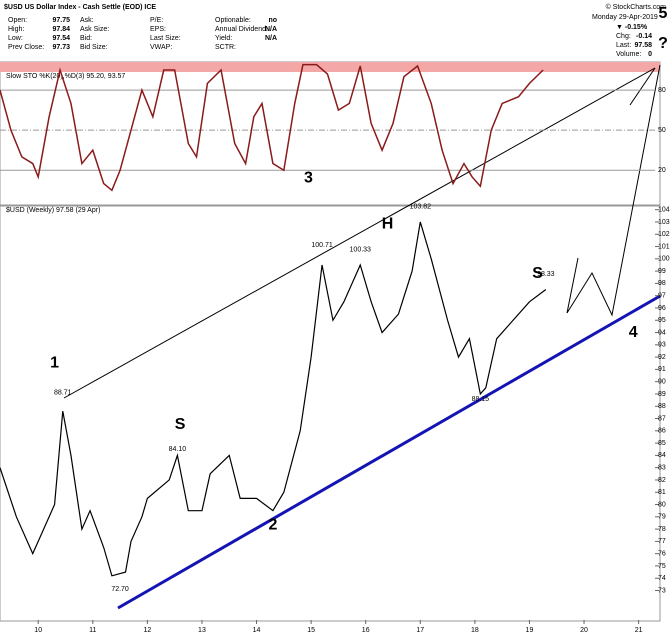 Image resolution: width=671 pixels, height=637 pixels. I want to click on field-label: Bid Size:, so click(94, 47).